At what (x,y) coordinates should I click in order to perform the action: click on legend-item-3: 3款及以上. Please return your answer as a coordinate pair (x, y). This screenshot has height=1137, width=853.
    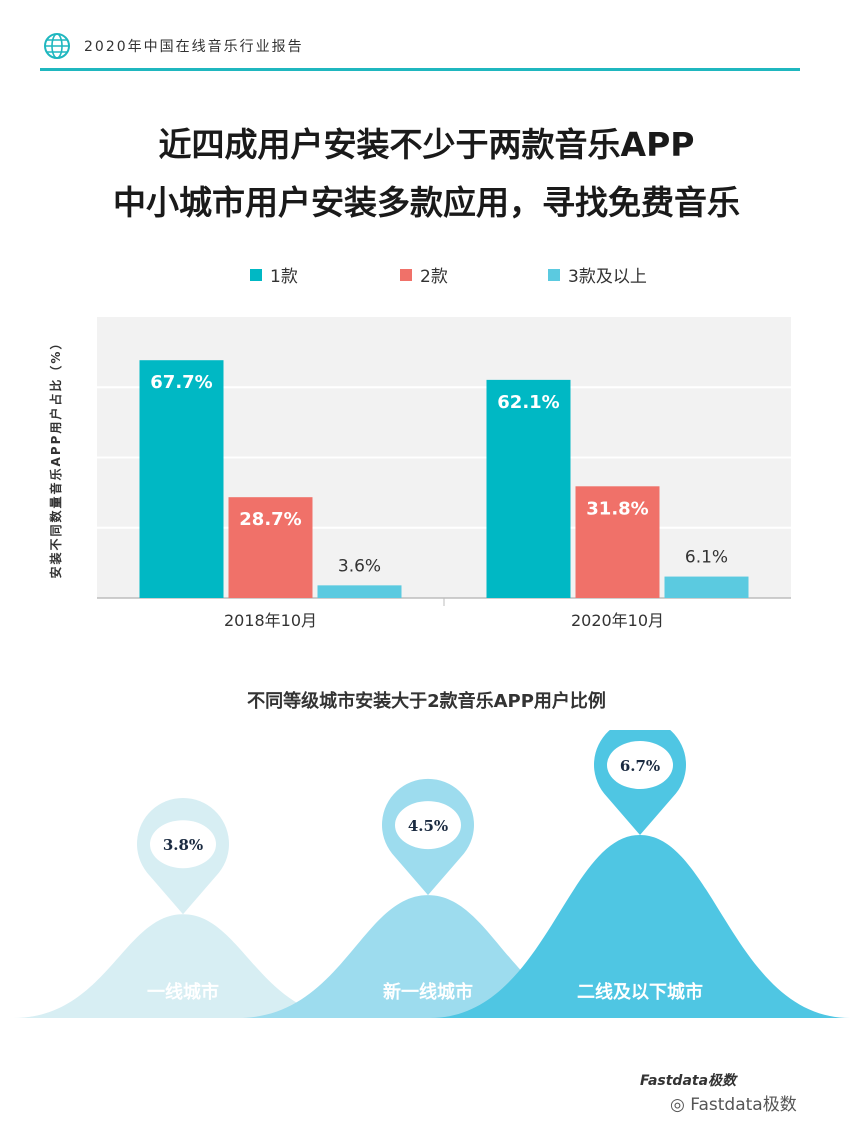
    Looking at the image, I should click on (597, 274).